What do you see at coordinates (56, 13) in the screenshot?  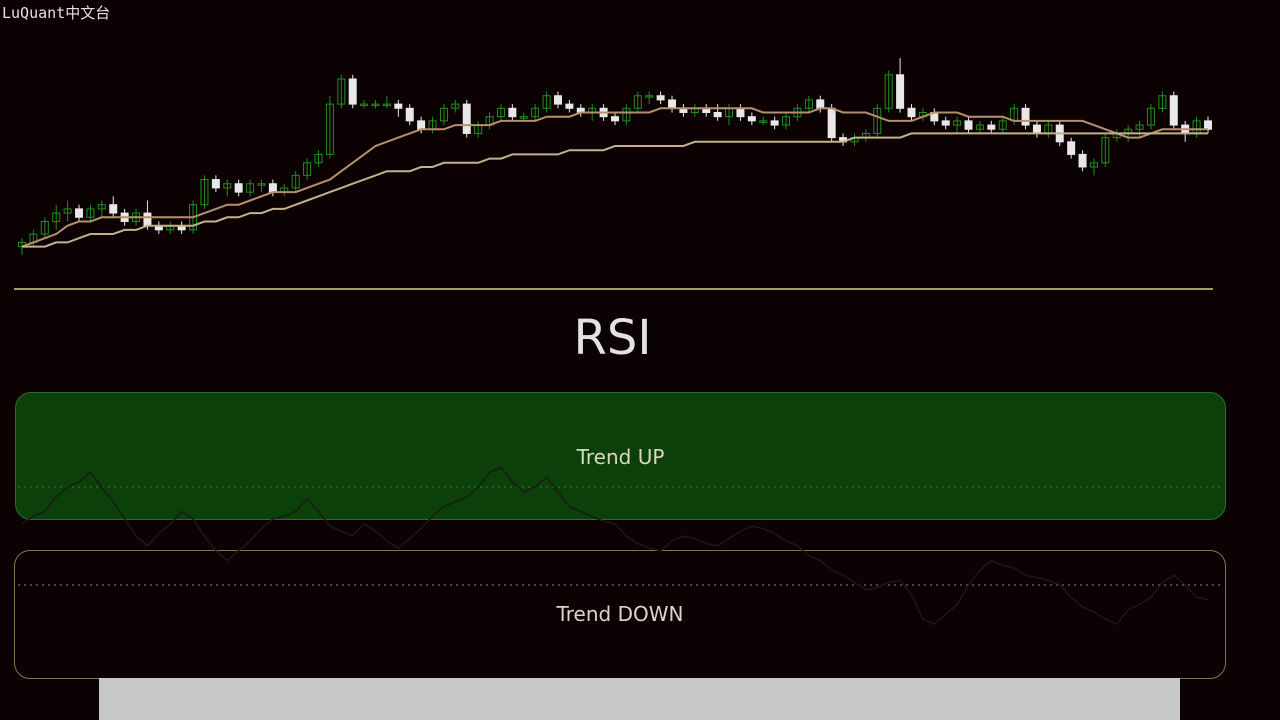 I see `channel-watermark: LuQuant中文台` at bounding box center [56, 13].